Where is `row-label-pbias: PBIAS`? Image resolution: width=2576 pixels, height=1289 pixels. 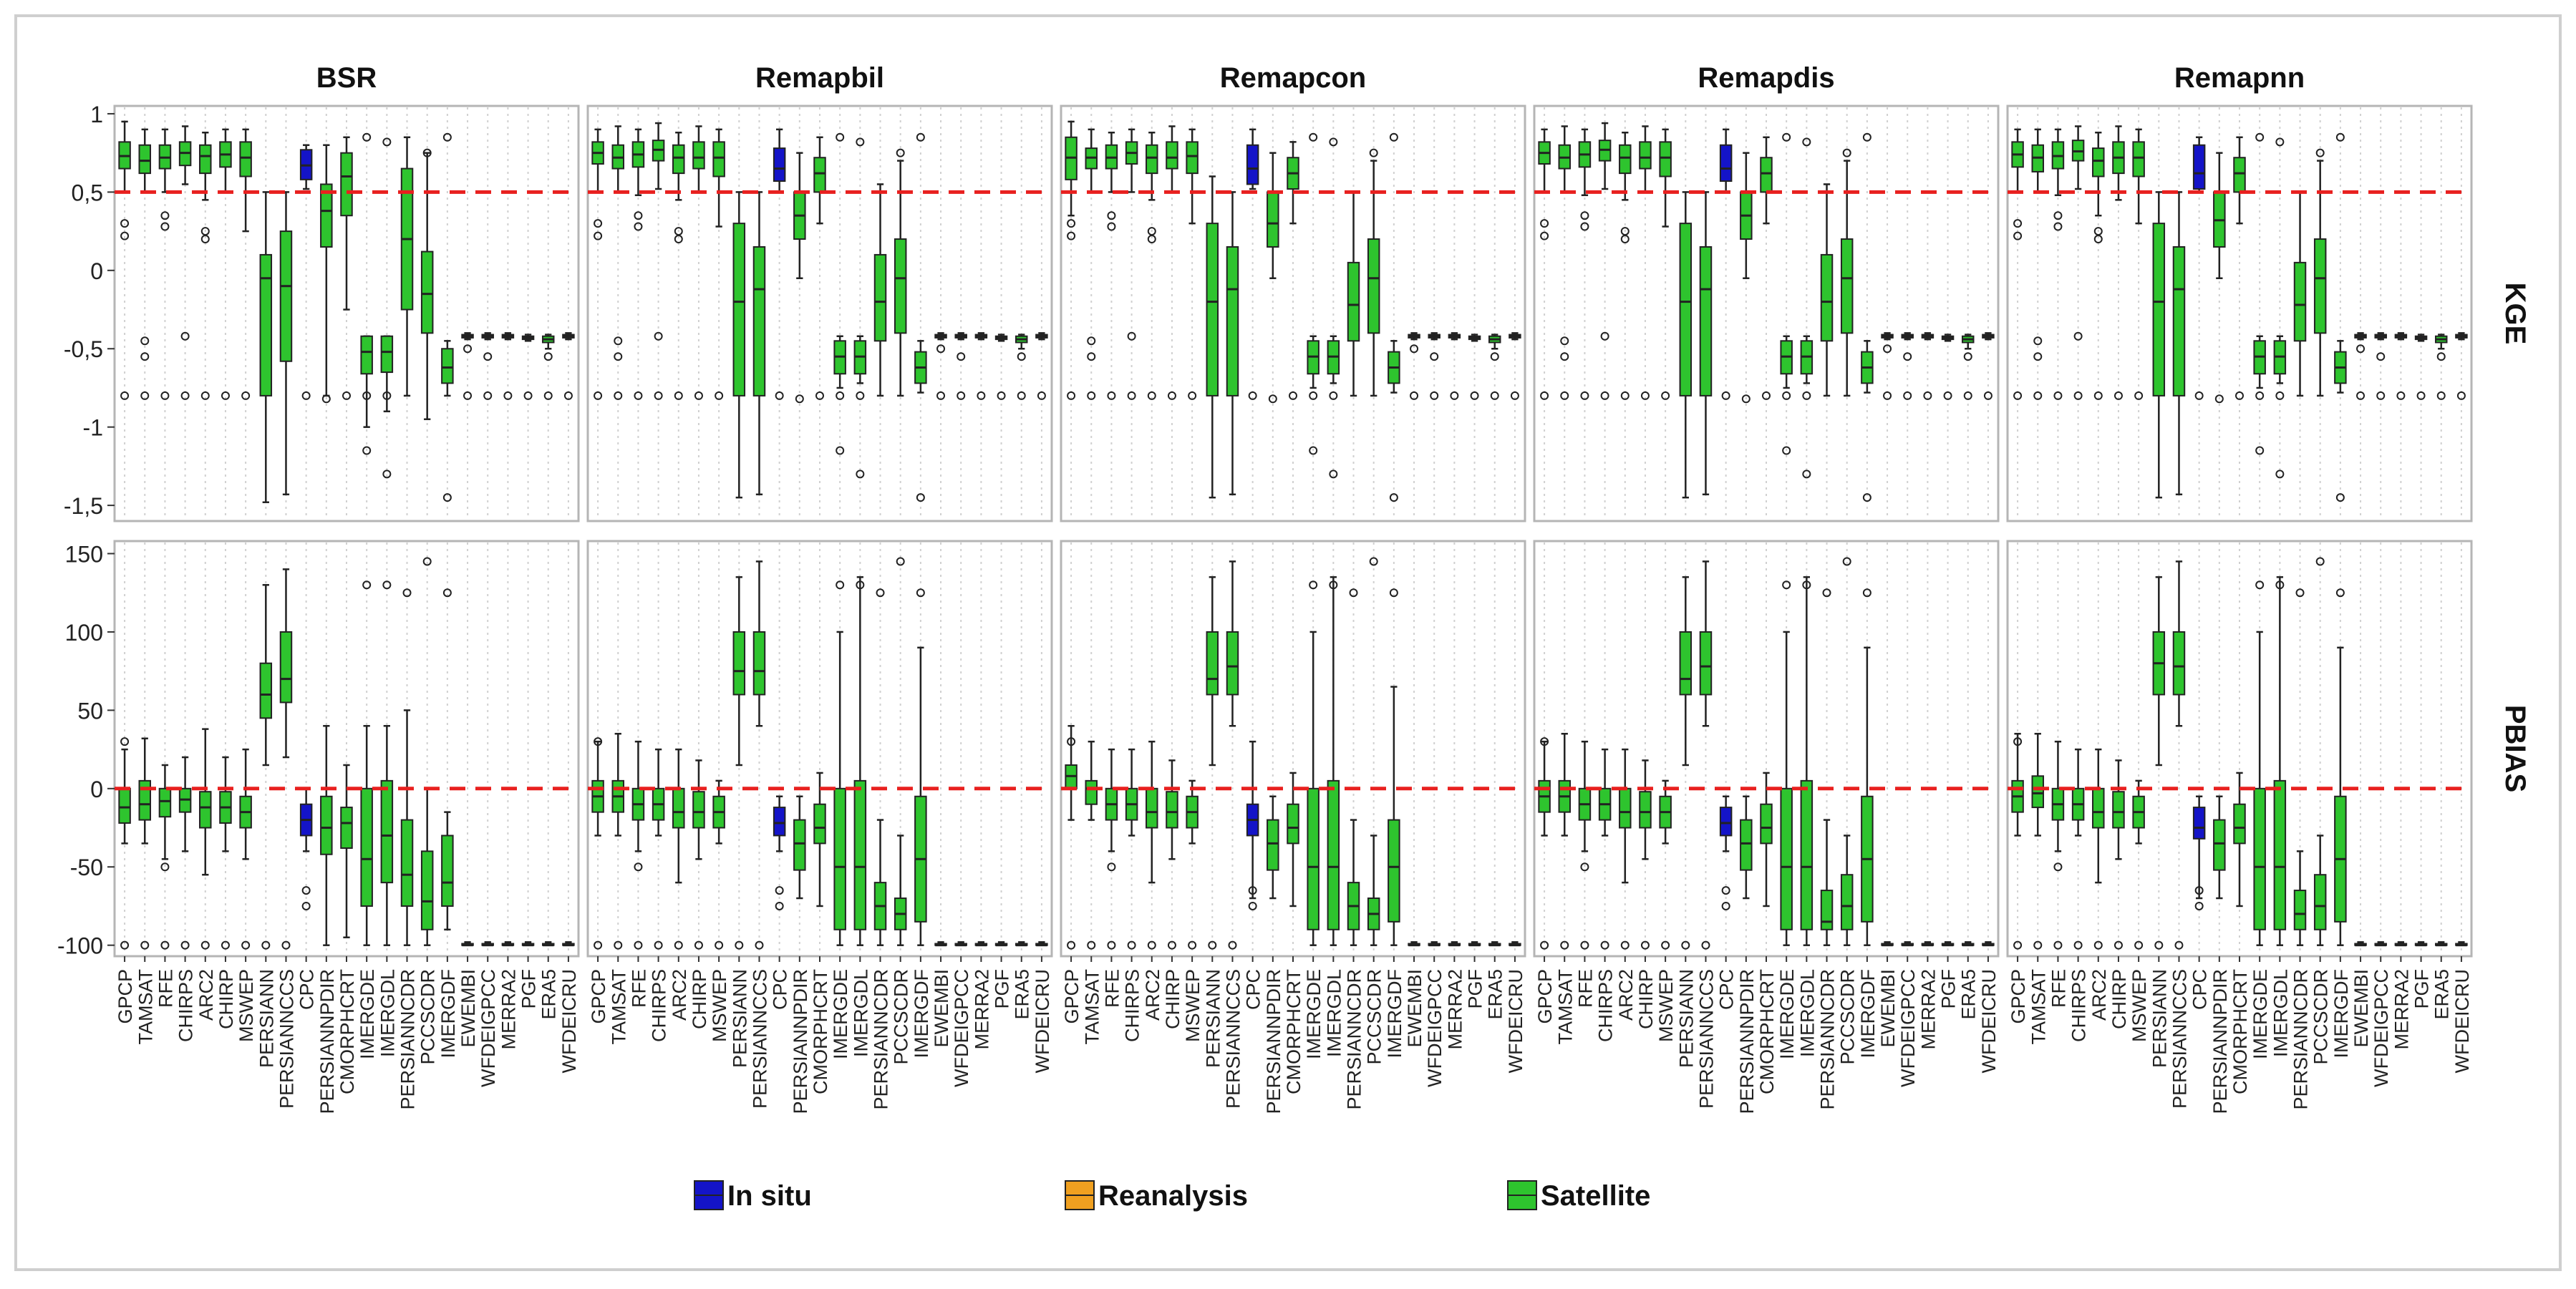
row-label-pbias: PBIAS is located at coordinates (2515, 748).